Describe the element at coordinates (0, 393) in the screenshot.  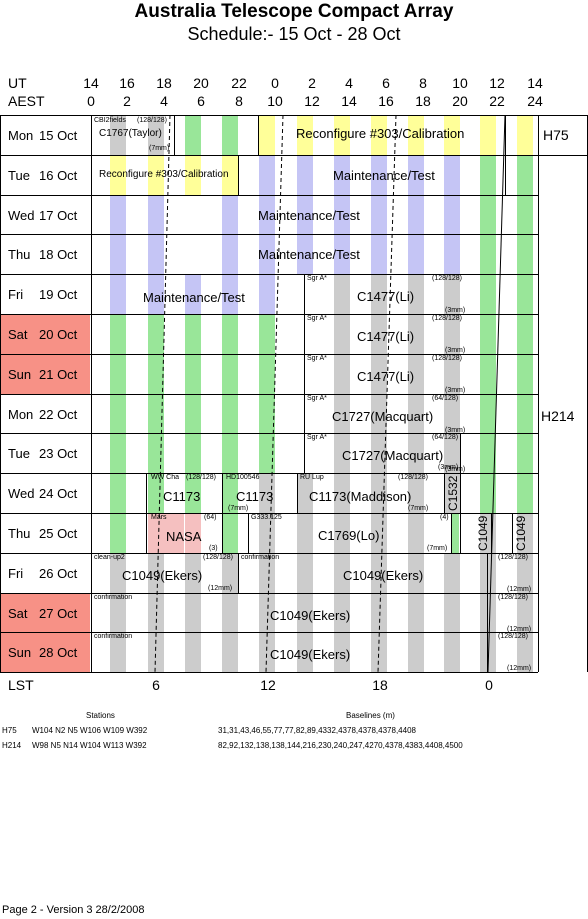
I see `left-border` at that location.